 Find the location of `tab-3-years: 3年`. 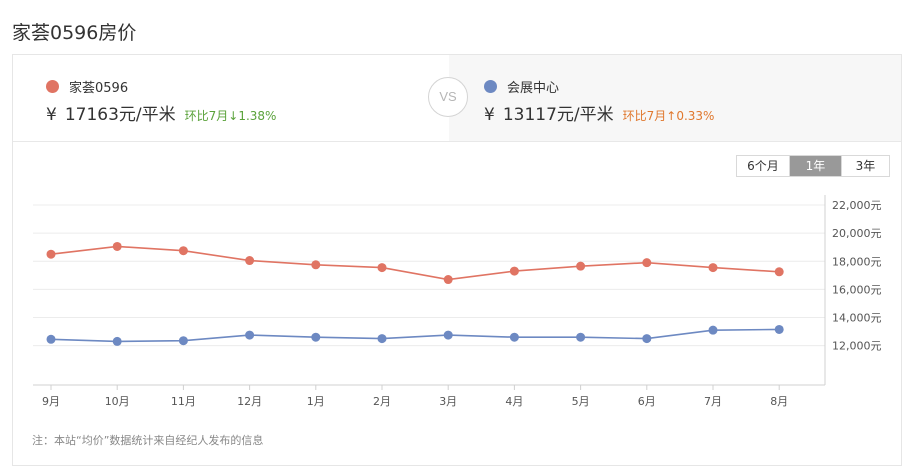

tab-3-years: 3年 is located at coordinates (865, 166).